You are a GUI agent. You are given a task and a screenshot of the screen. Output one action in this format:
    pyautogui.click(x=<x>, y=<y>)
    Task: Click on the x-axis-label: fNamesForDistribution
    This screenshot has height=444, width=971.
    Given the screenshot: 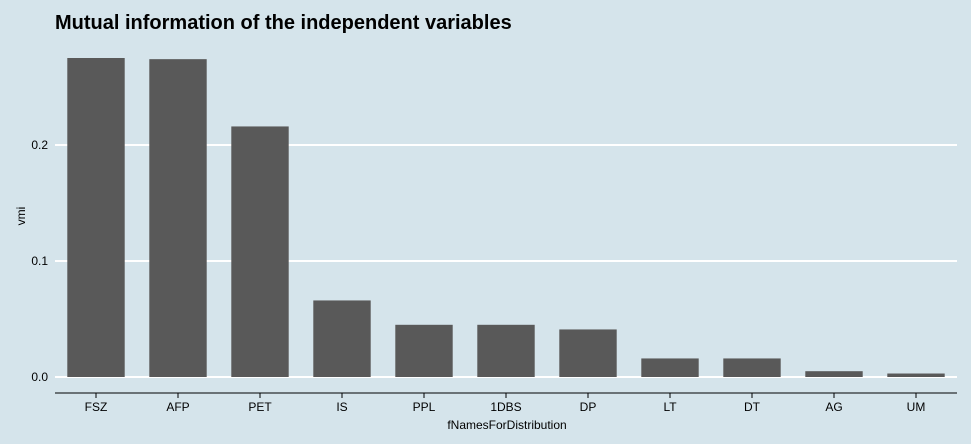 What is the action you would take?
    pyautogui.click(x=506, y=425)
    